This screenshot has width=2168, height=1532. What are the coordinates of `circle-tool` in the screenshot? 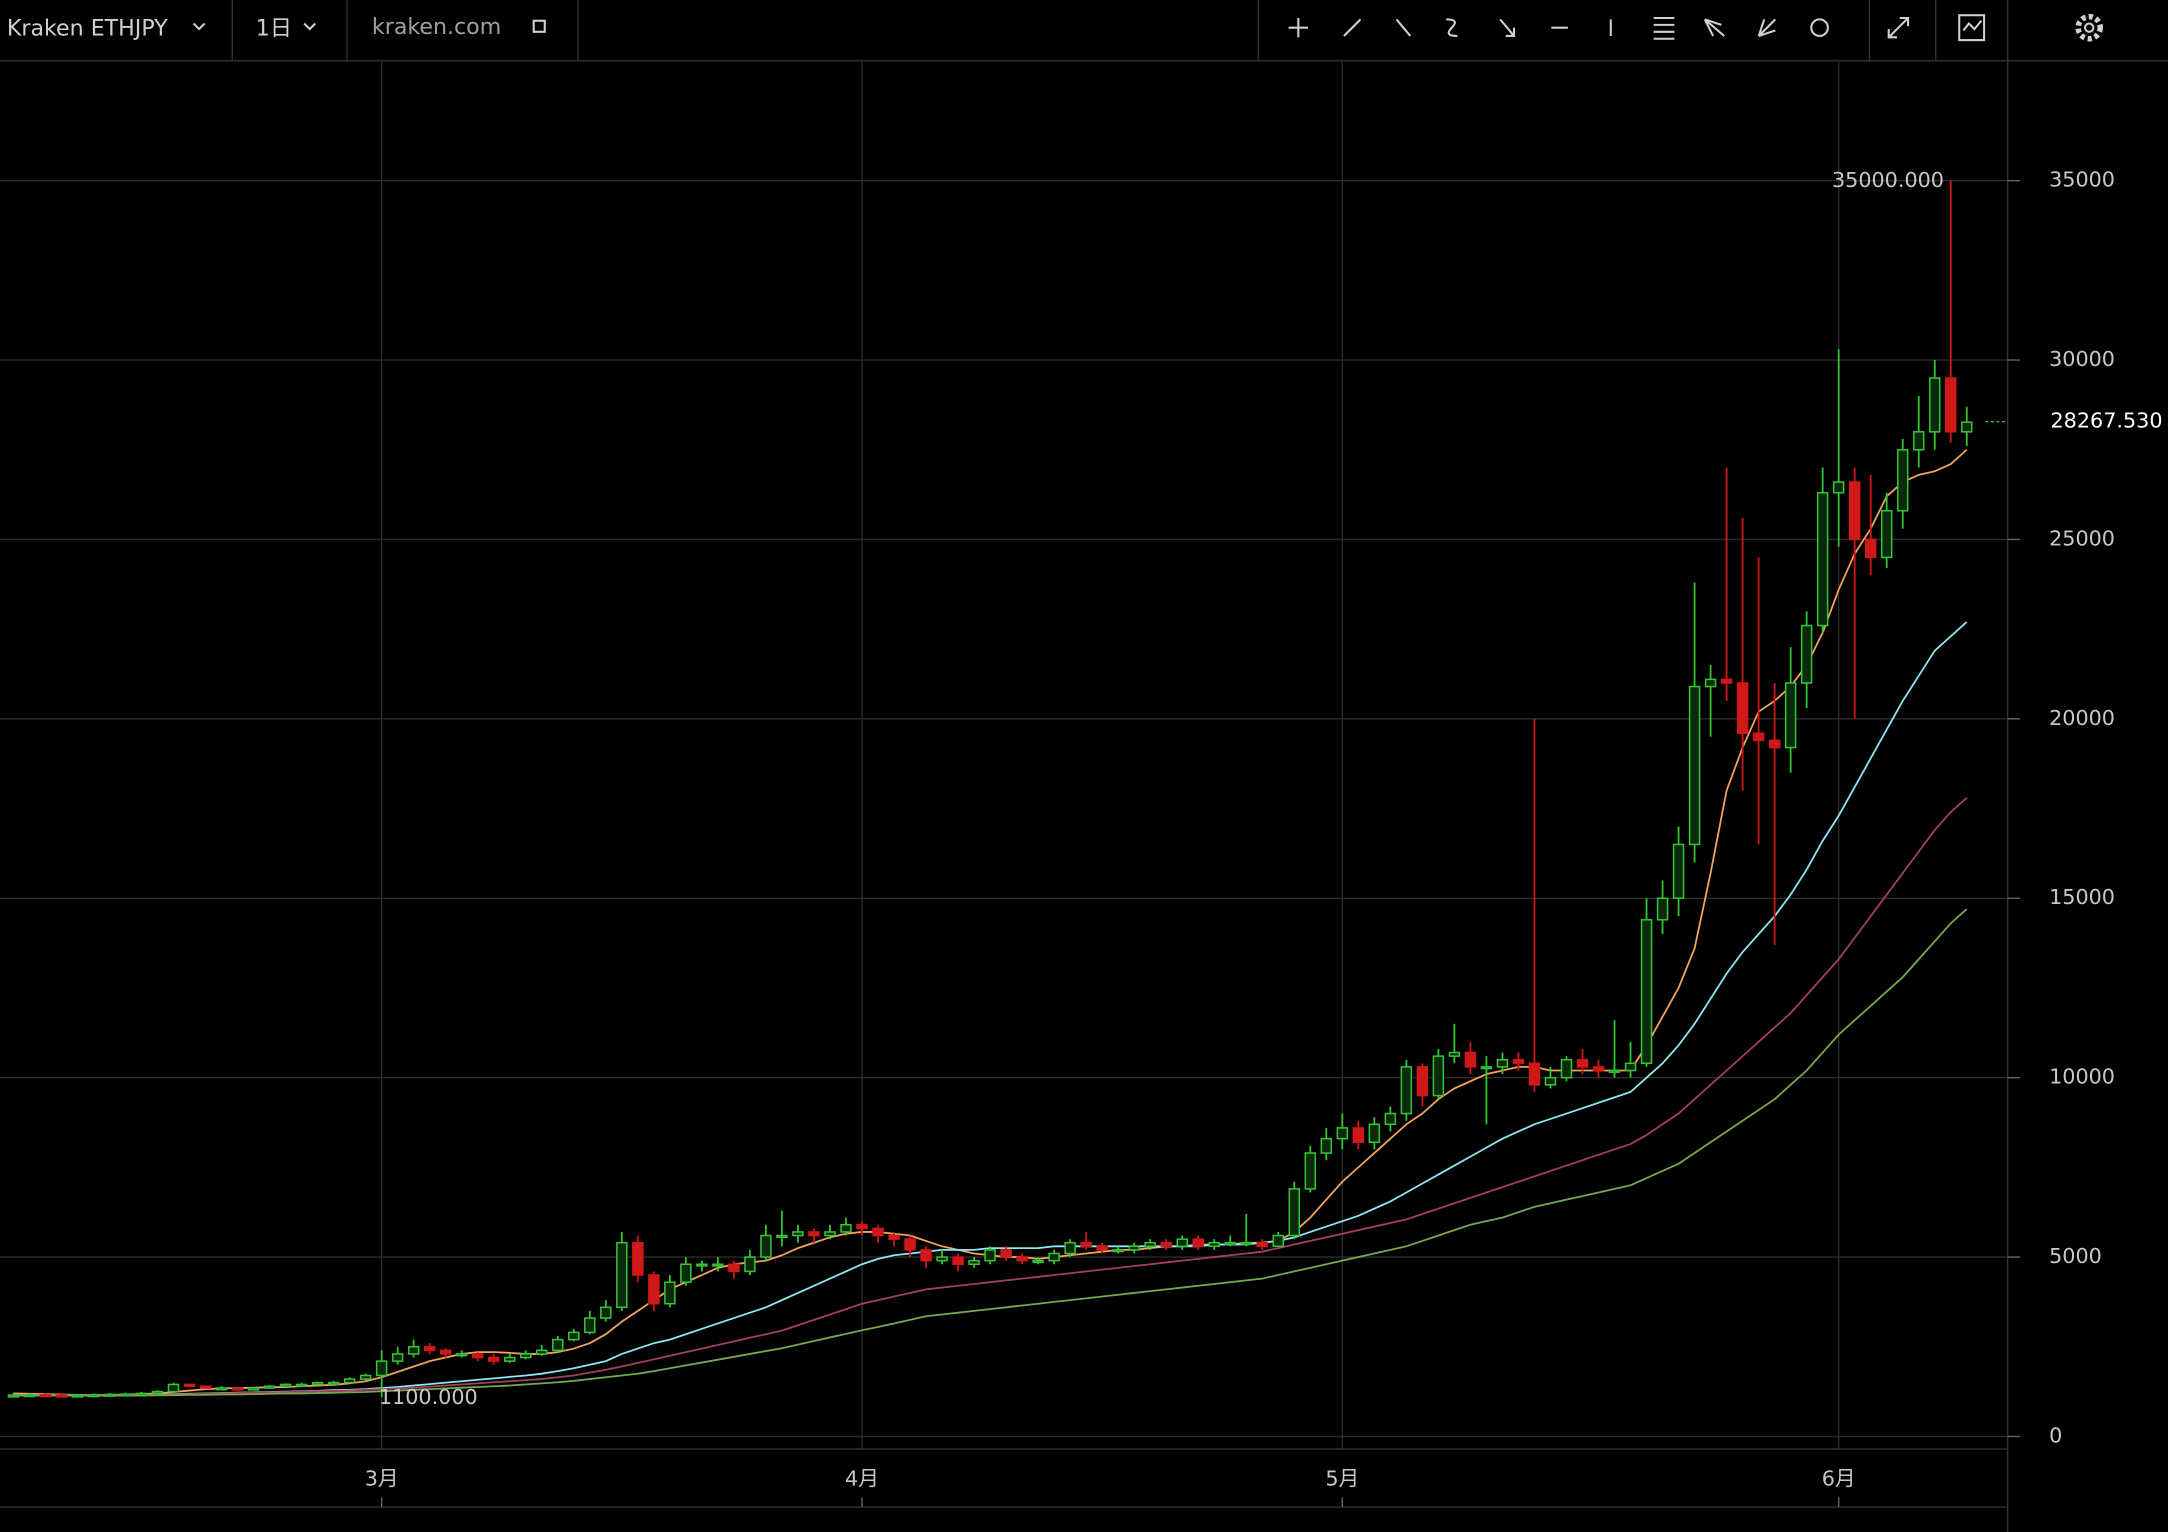 It's located at (1819, 27).